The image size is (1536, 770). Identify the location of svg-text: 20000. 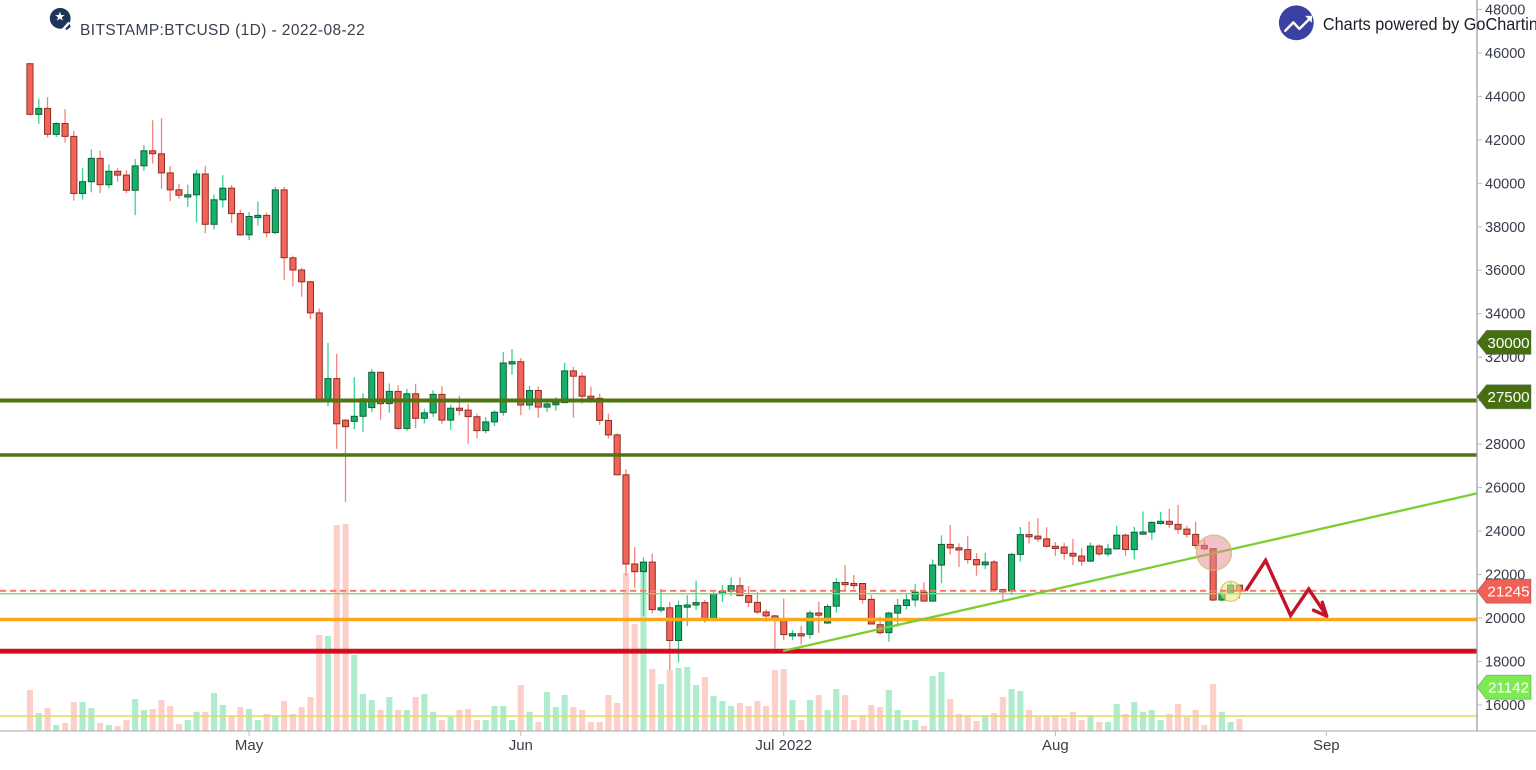
(1505, 619).